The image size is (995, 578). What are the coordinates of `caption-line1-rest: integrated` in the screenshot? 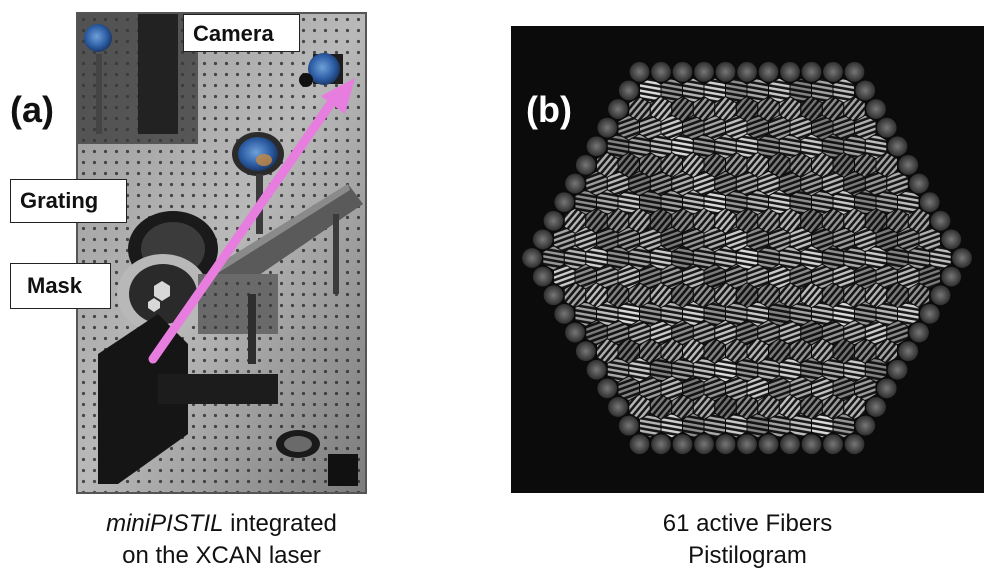 It's located at (280, 523).